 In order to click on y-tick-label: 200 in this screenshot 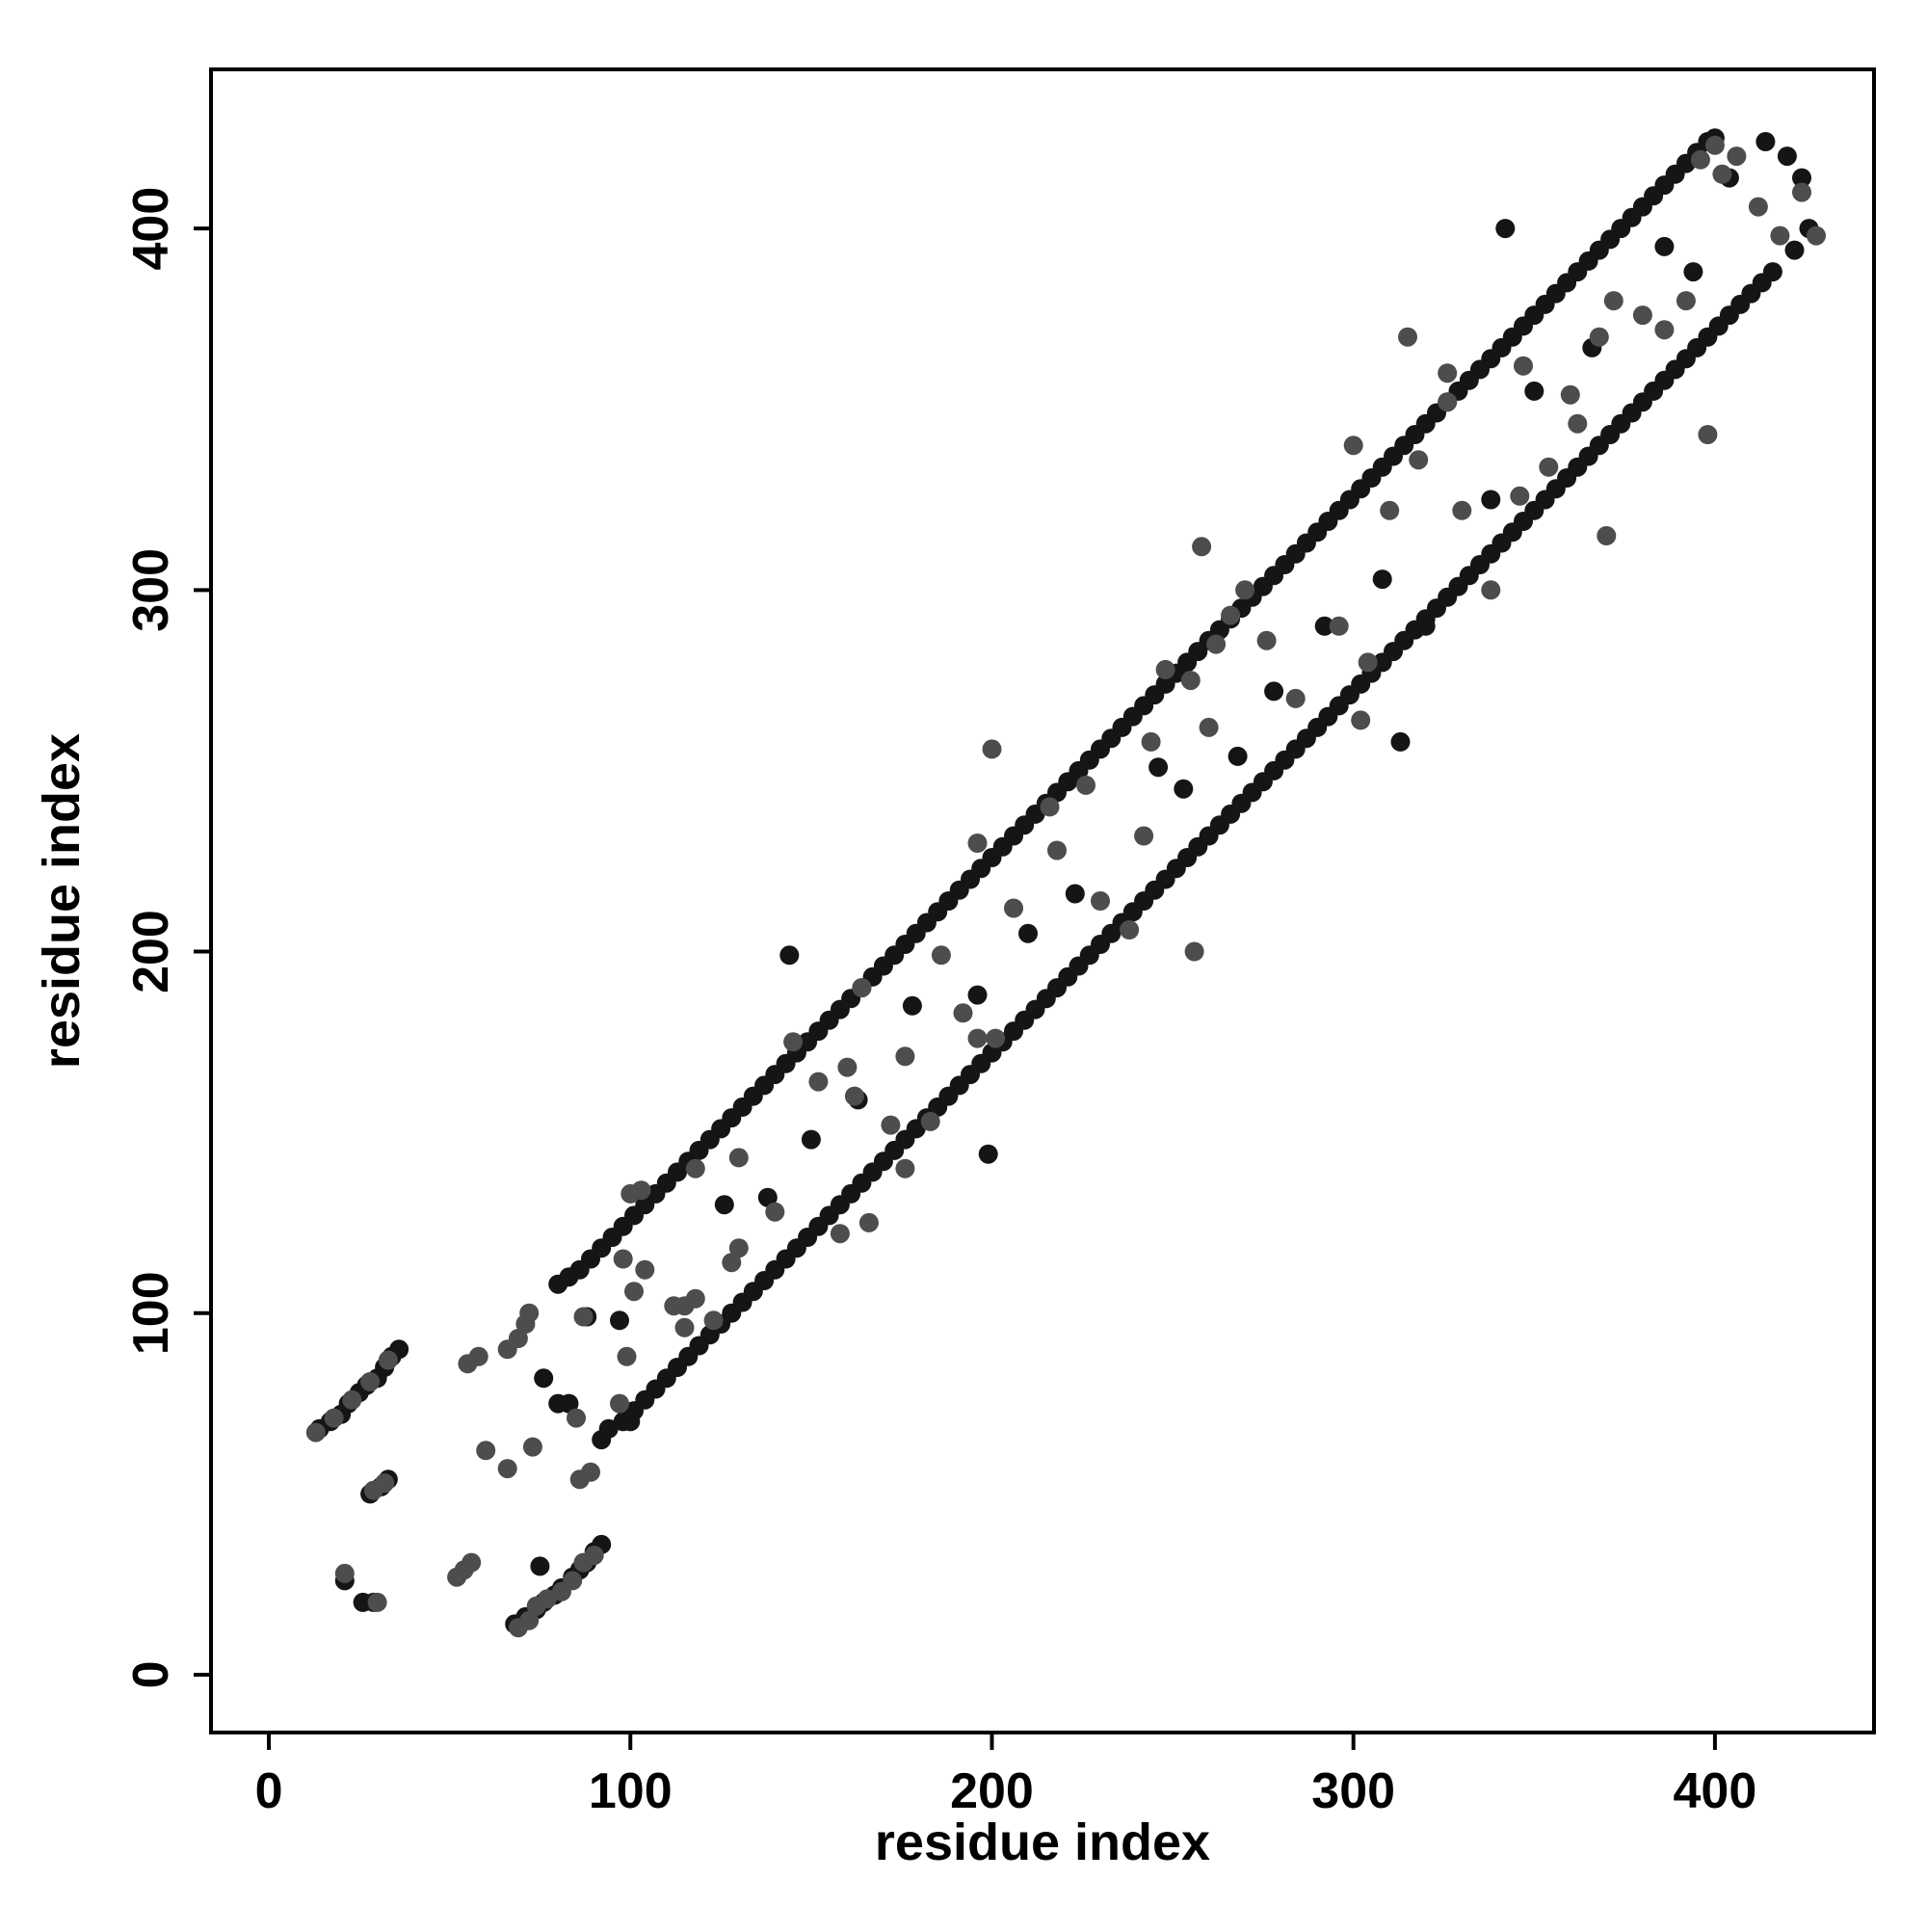, I will do `click(151, 951)`.